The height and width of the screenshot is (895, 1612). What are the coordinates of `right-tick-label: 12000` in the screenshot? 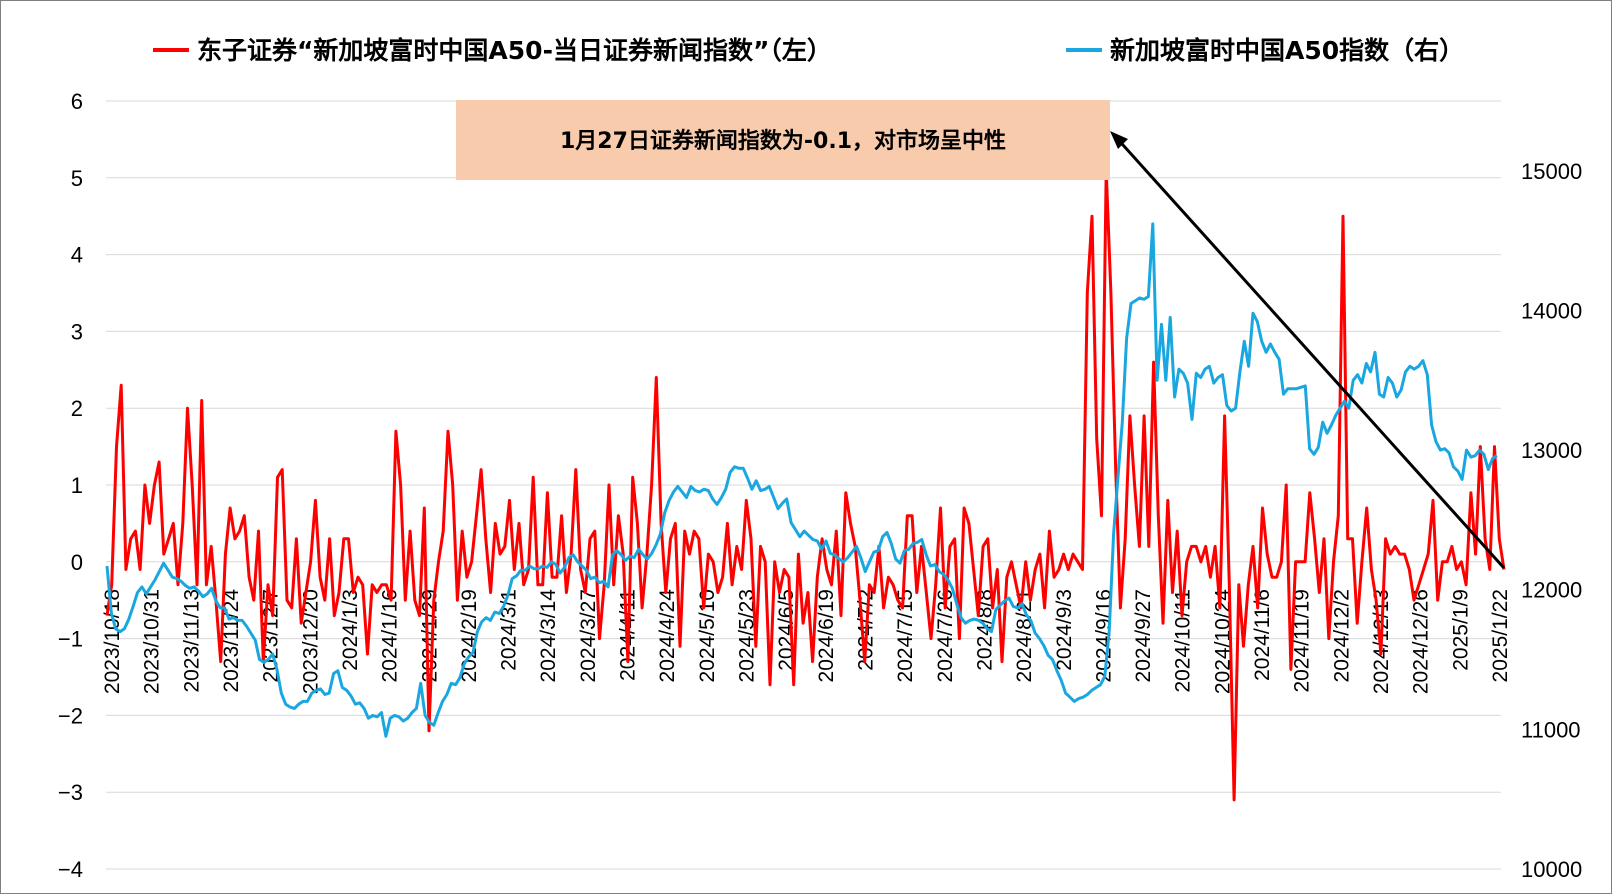 It's located at (1551, 590).